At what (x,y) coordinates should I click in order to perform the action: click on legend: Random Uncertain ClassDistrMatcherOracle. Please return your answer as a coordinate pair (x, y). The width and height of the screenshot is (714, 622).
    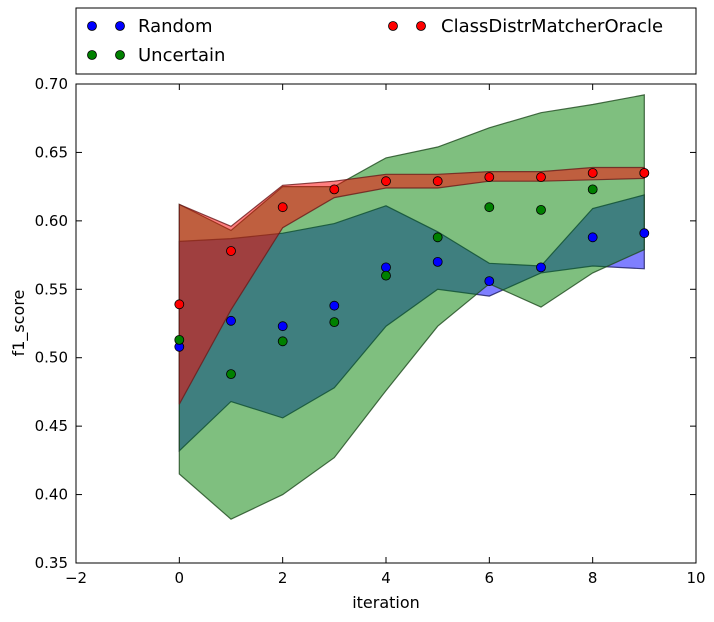
    Looking at the image, I should click on (386, 41).